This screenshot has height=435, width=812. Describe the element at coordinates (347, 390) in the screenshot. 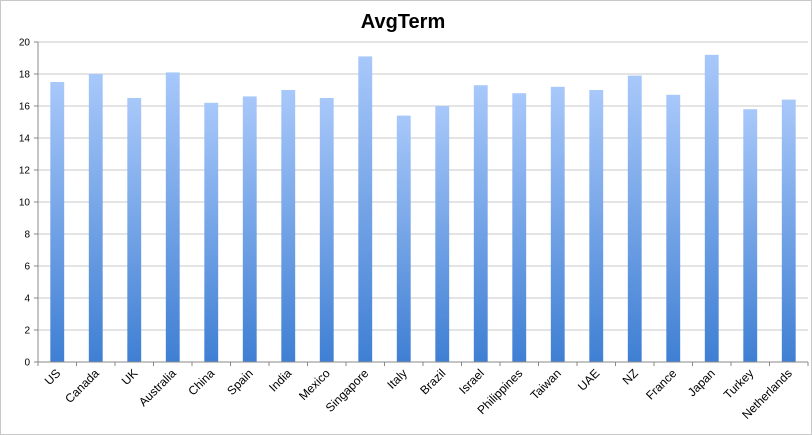

I see `x-tick-label: Singapore` at that location.